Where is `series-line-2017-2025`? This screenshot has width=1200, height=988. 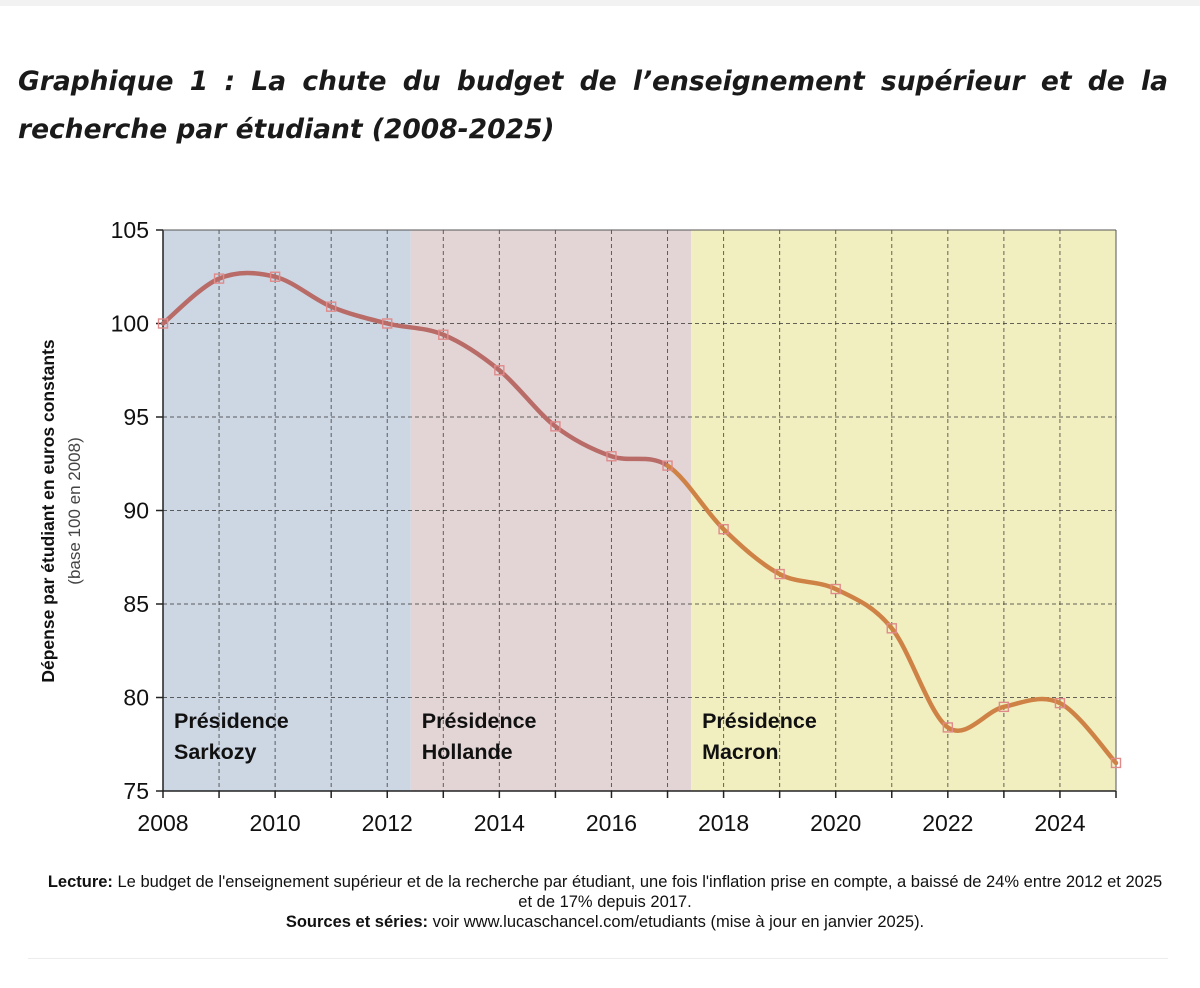 series-line-2017-2025 is located at coordinates (892, 614).